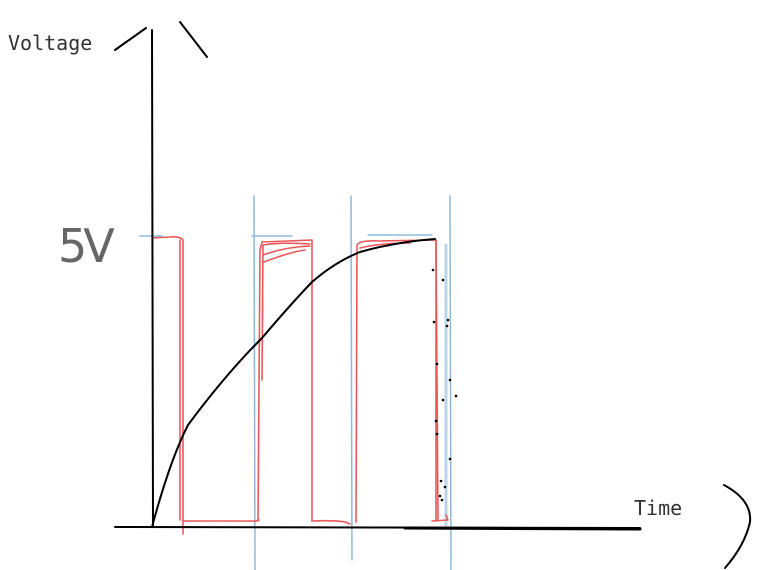 The height and width of the screenshot is (570, 757). Describe the element at coordinates (152, 278) in the screenshot. I see `y-axis` at that location.